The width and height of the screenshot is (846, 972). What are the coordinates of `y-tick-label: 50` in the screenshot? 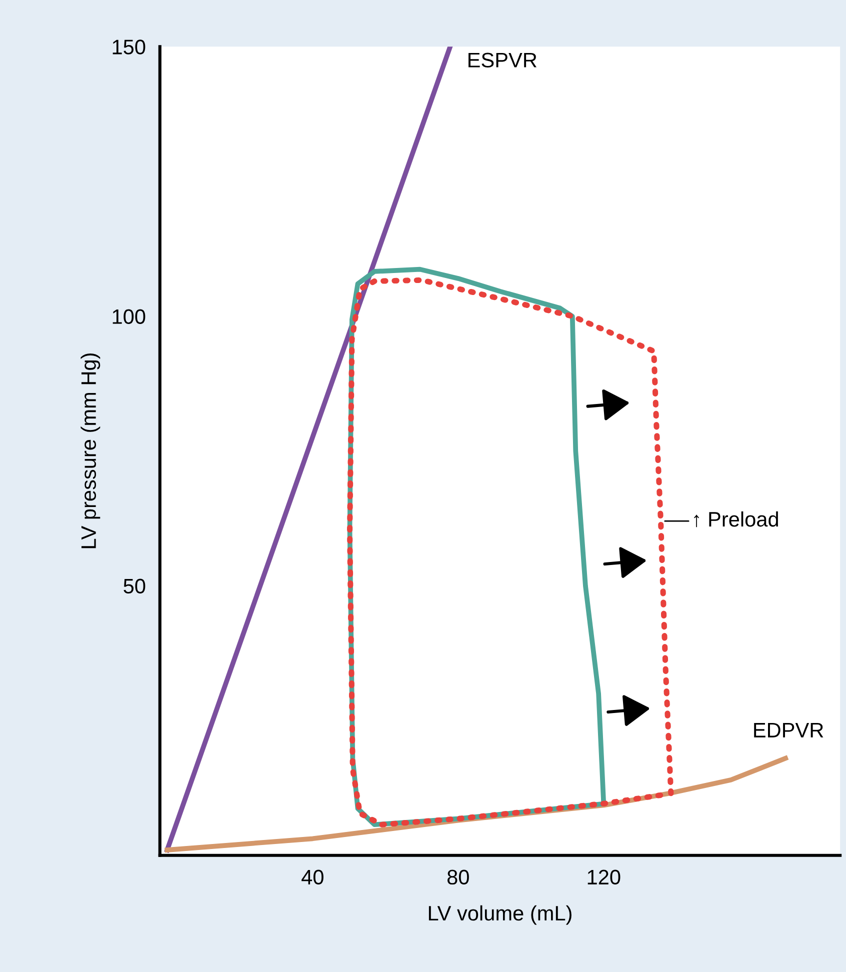 It's located at (135, 586).